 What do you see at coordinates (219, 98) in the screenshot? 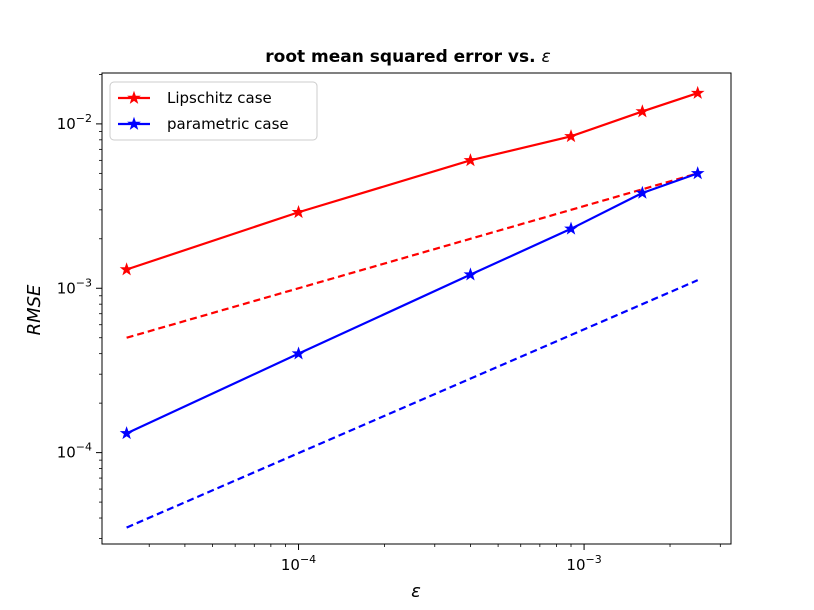
I see `legend-label-1: Lipschitz case` at bounding box center [219, 98].